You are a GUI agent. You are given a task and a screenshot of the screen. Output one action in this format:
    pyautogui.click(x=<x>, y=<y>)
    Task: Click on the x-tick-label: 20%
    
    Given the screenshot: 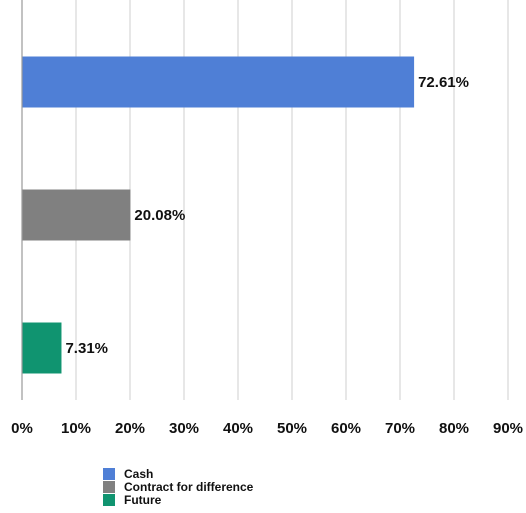 What is the action you would take?
    pyautogui.click(x=130, y=428)
    